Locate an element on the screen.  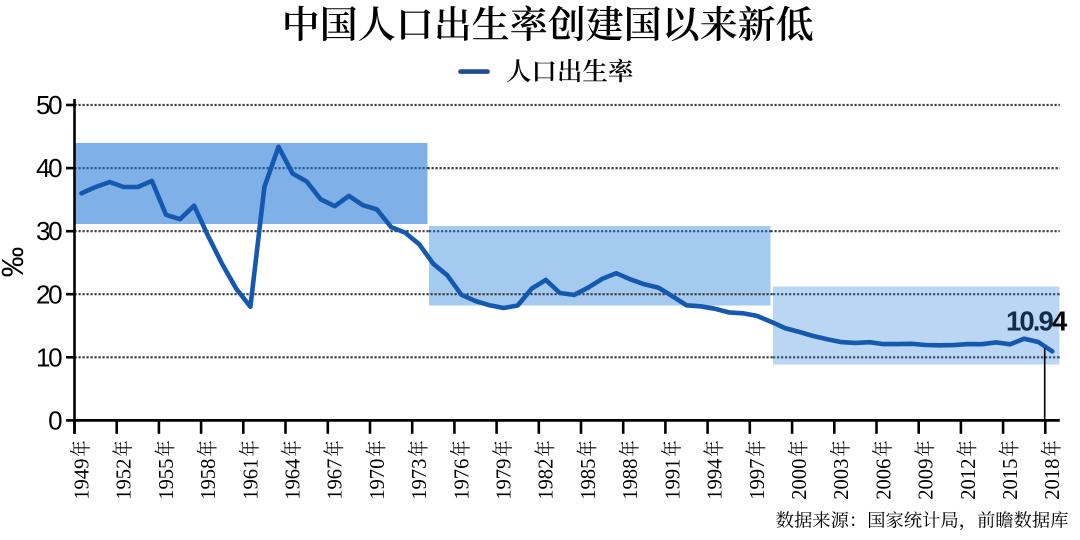
svg-text: 1997 is located at coordinates (758, 479).